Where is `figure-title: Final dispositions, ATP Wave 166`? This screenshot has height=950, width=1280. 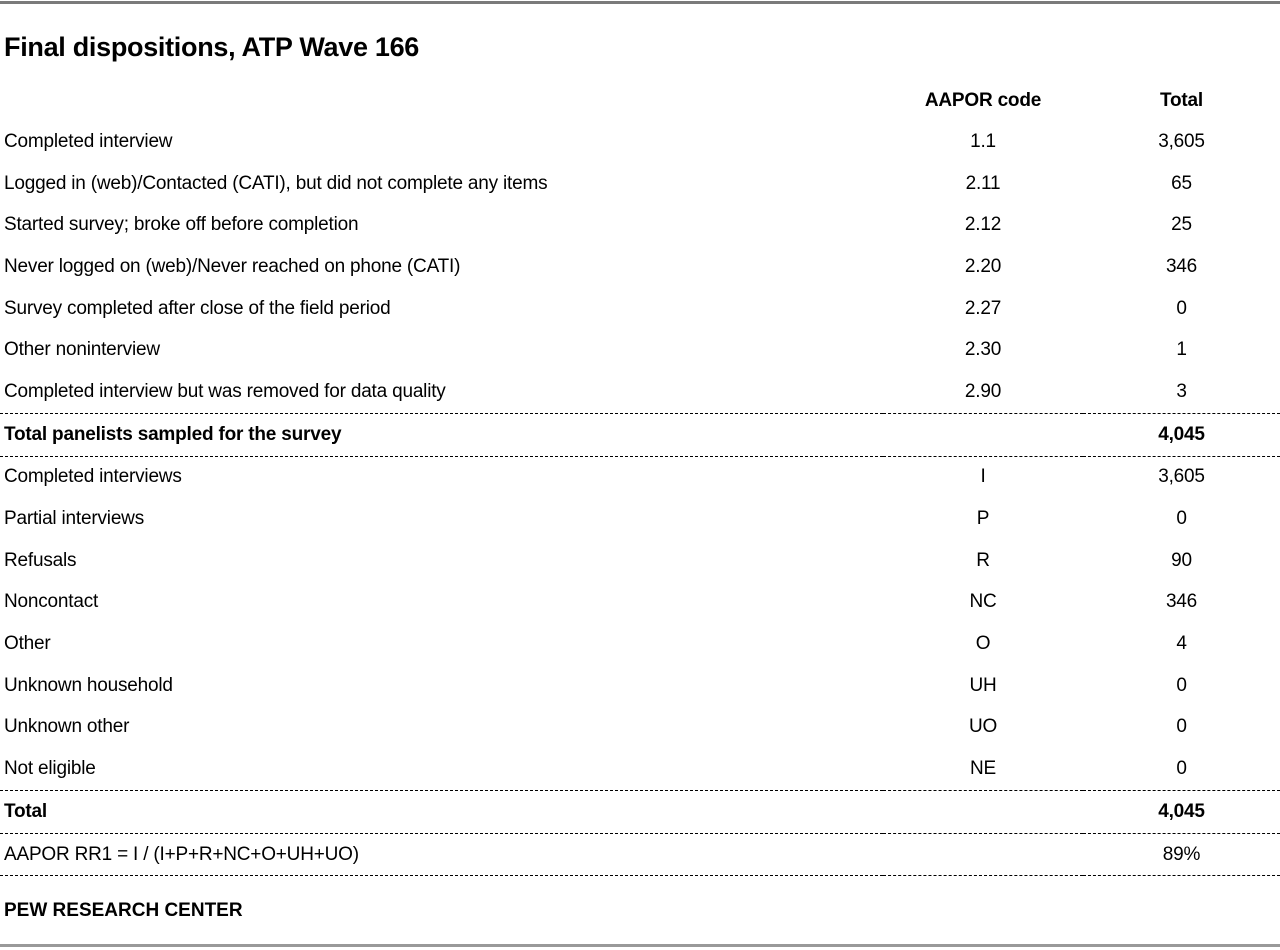 figure-title: Final dispositions, ATP Wave 166 is located at coordinates (212, 47).